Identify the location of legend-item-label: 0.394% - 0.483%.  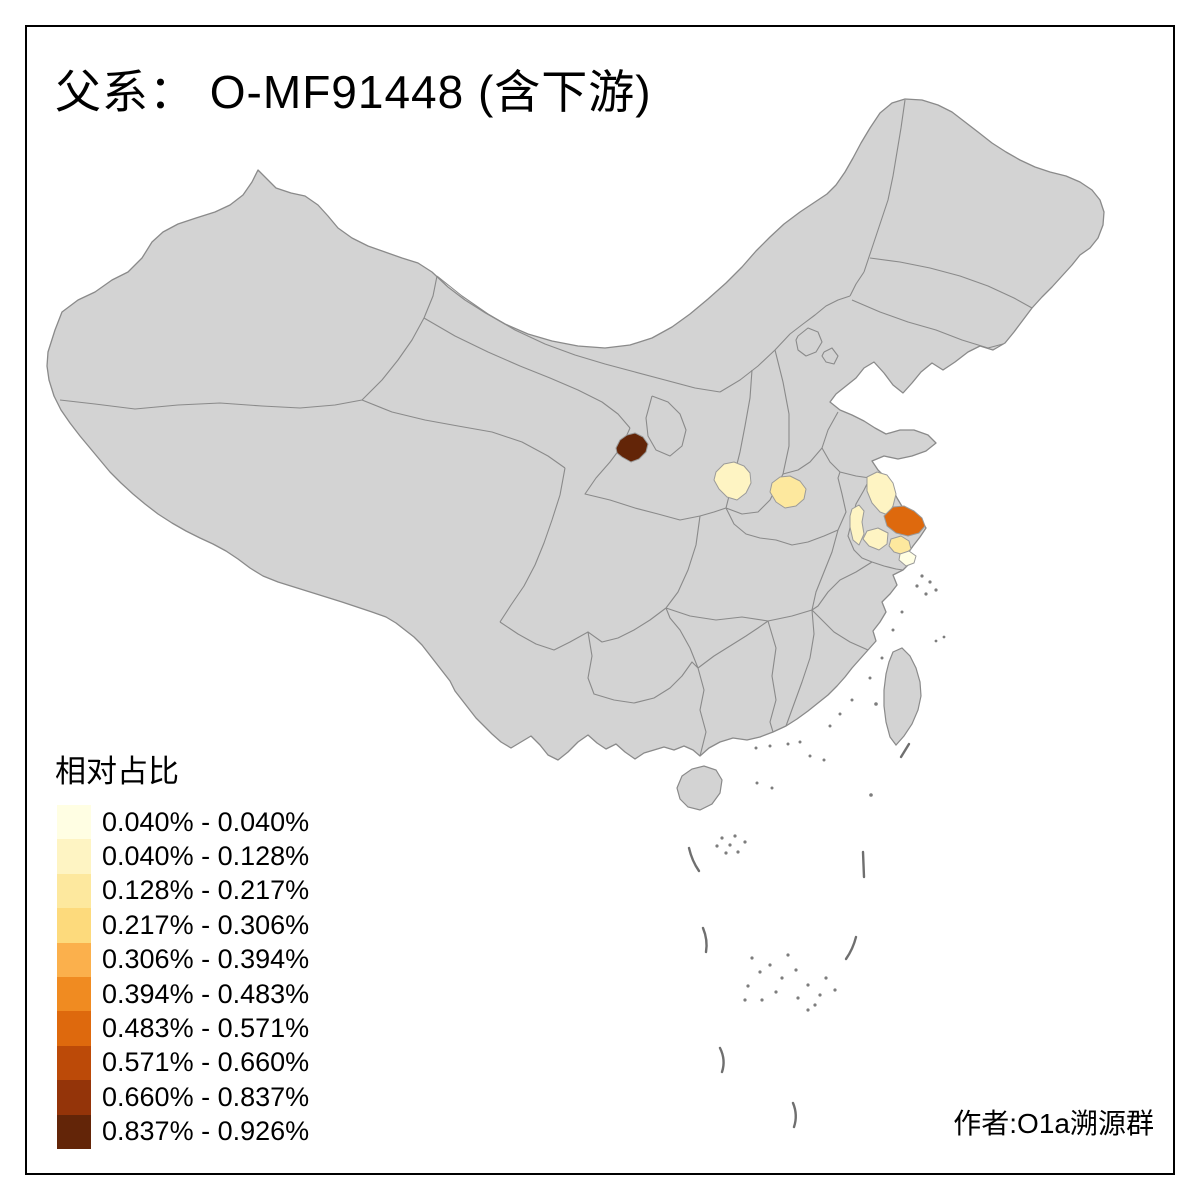
(206, 993).